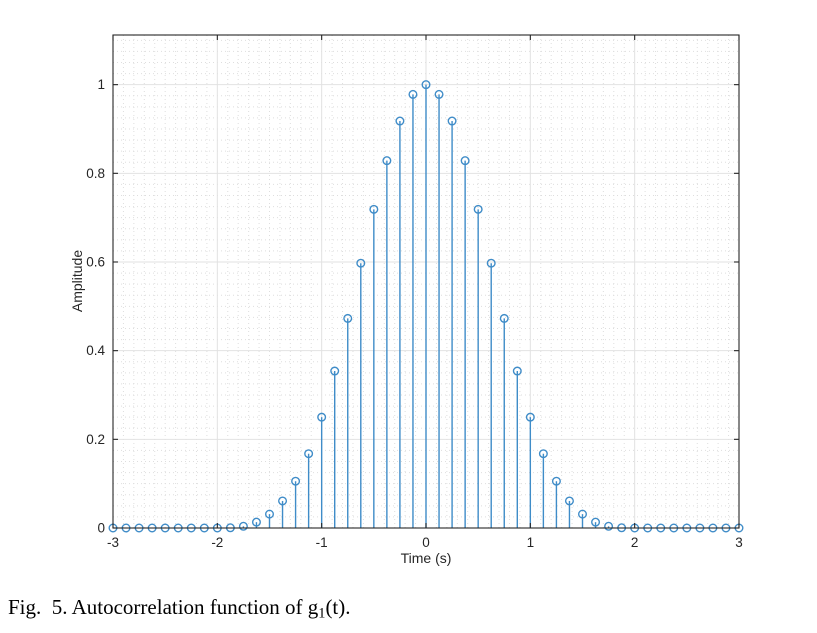 Image resolution: width=817 pixels, height=633 pixels. What do you see at coordinates (113, 542) in the screenshot?
I see `x-tick-label: -3` at bounding box center [113, 542].